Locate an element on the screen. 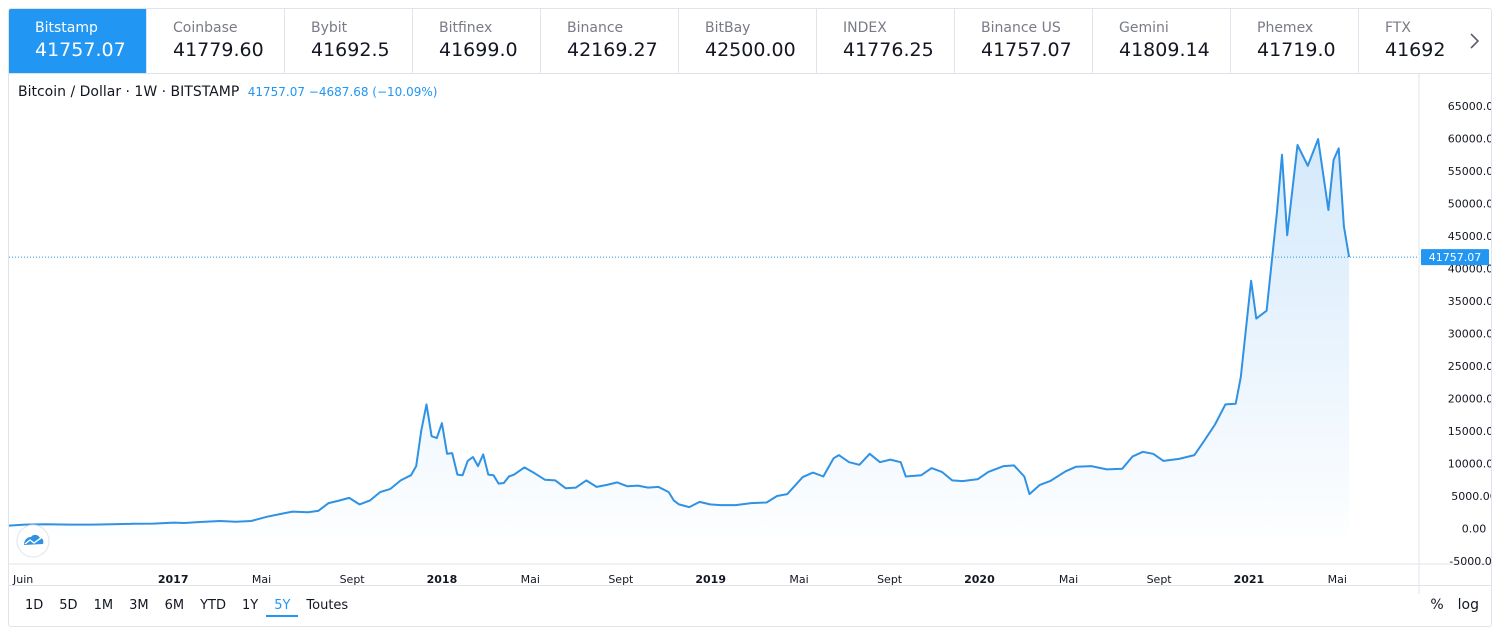 The image size is (1502, 636). y-tick-label: 30000.00 is located at coordinates (1469, 334).